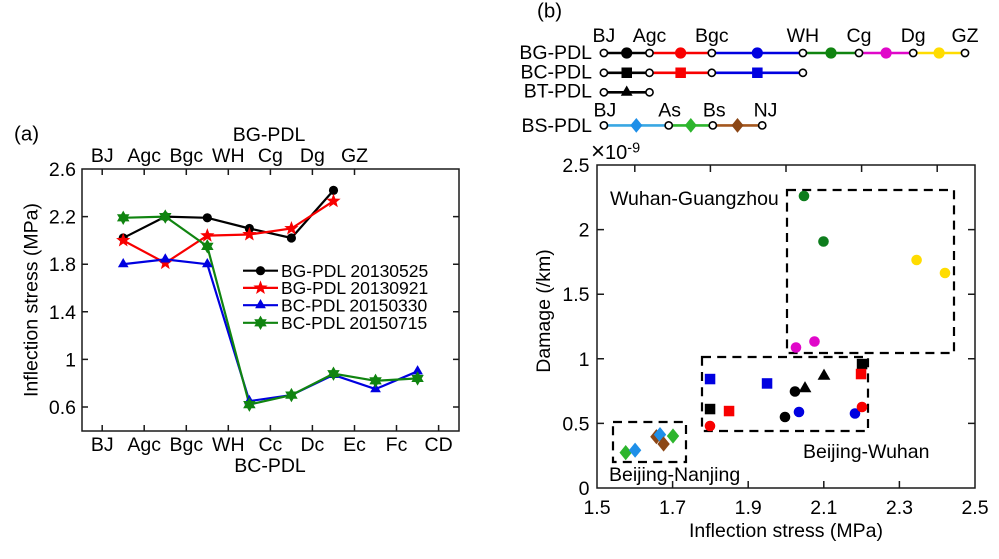  Describe the element at coordinates (62, 265) in the screenshot. I see `svg-text: 1.8` at that location.